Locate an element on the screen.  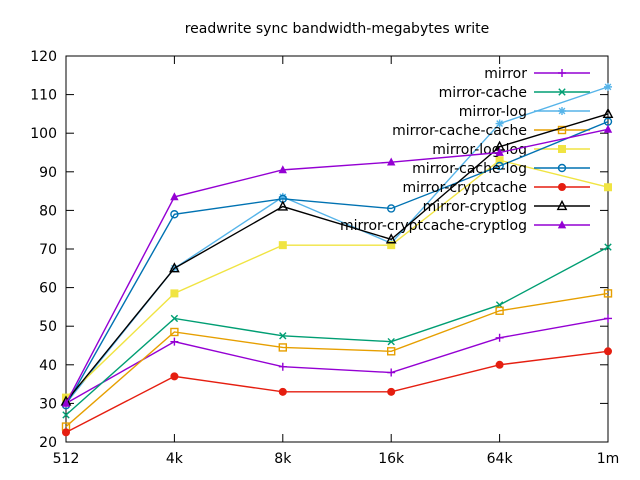
x-tick-label: 1m is located at coordinates (608, 459).